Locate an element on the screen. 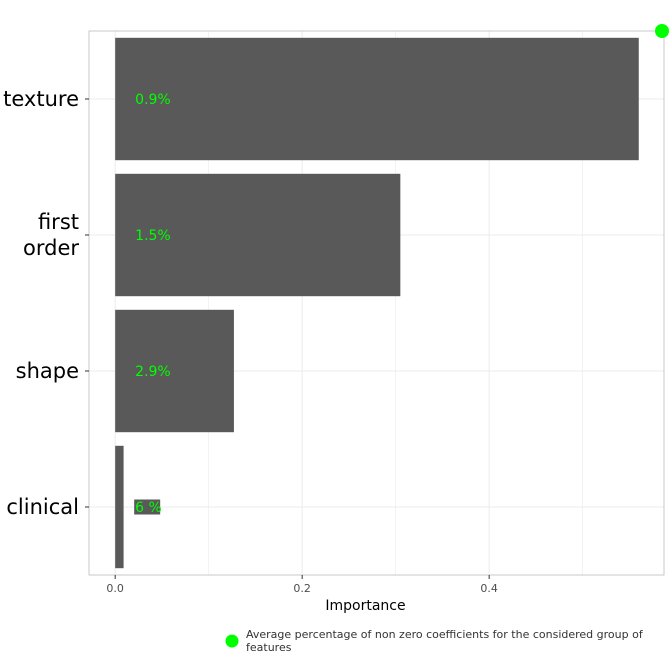 The width and height of the screenshot is (672, 672). y-tick-label-line: order is located at coordinates (51, 248).